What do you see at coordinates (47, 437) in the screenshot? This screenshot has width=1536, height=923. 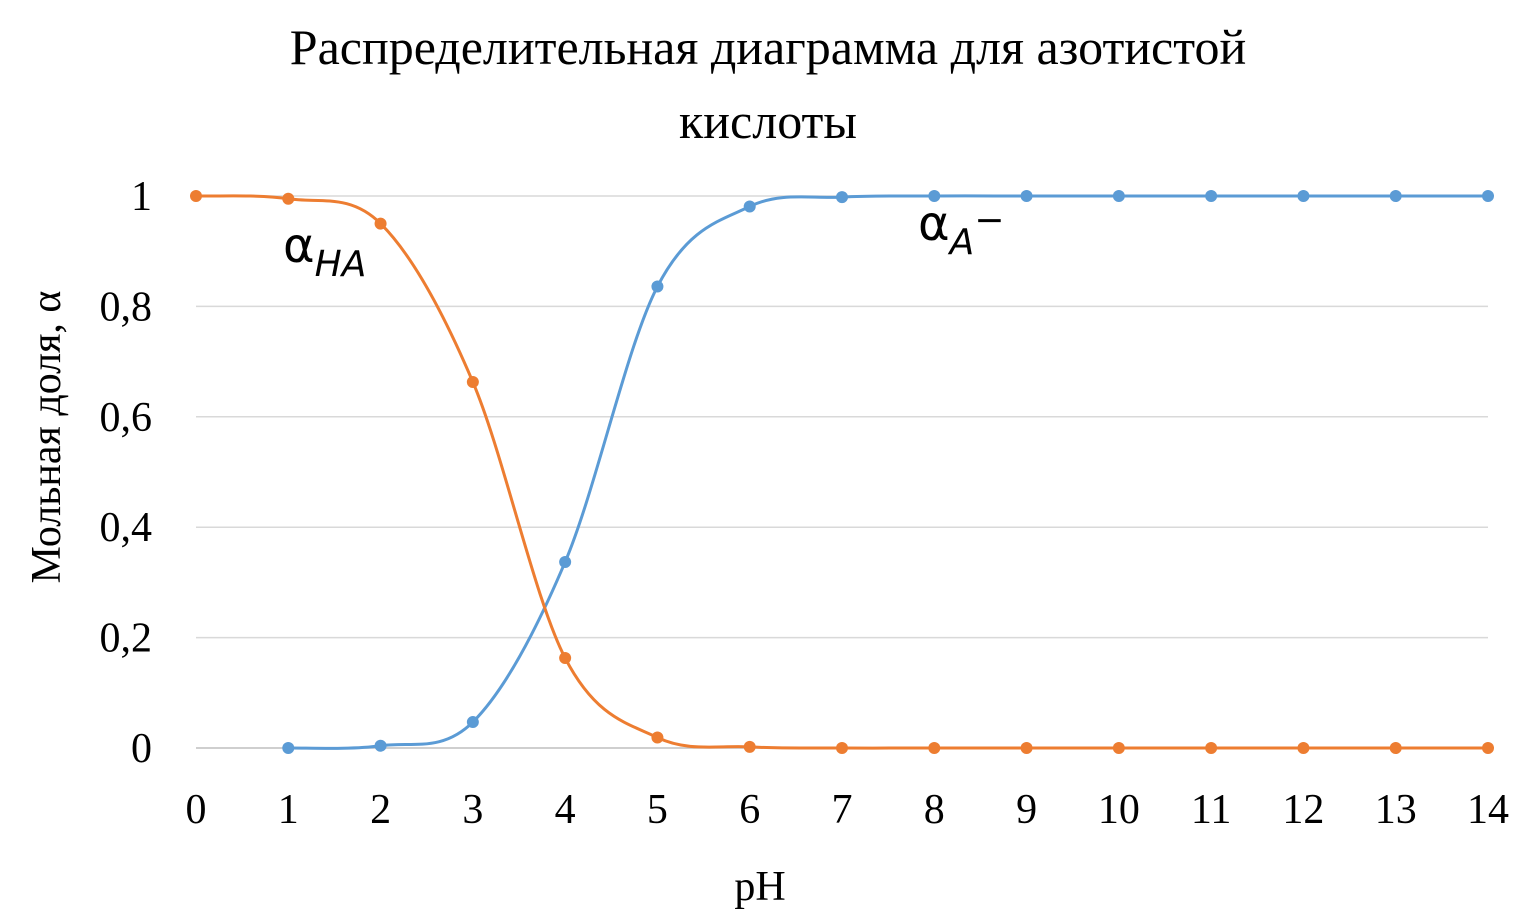 I see `y-axis-label: Мольная доля, α` at bounding box center [47, 437].